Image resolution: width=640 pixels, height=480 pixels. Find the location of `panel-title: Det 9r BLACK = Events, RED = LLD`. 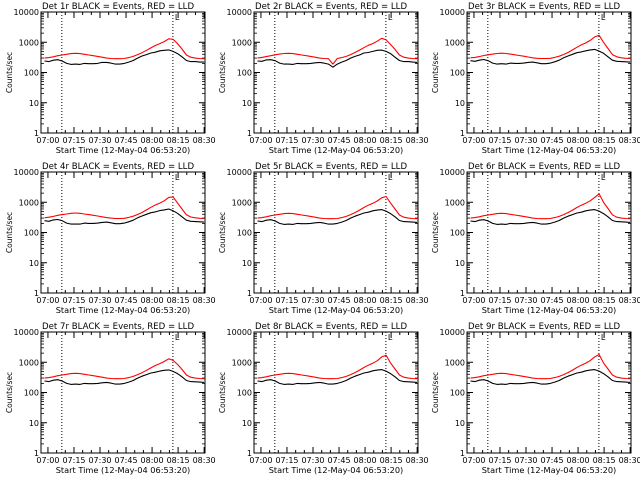

panel-title: Det 9r BLACK = Events, RED = LLD is located at coordinates (544, 327).